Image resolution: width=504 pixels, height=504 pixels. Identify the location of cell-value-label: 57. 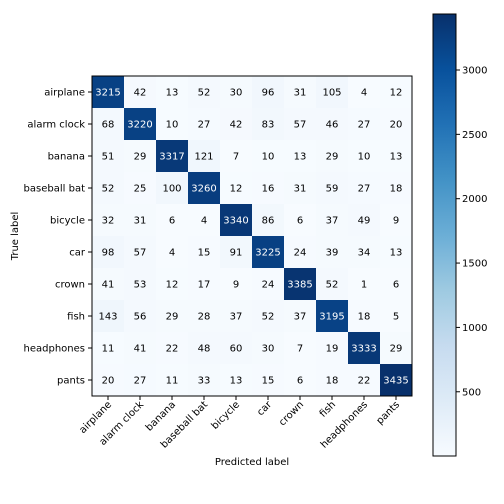
(140, 253).